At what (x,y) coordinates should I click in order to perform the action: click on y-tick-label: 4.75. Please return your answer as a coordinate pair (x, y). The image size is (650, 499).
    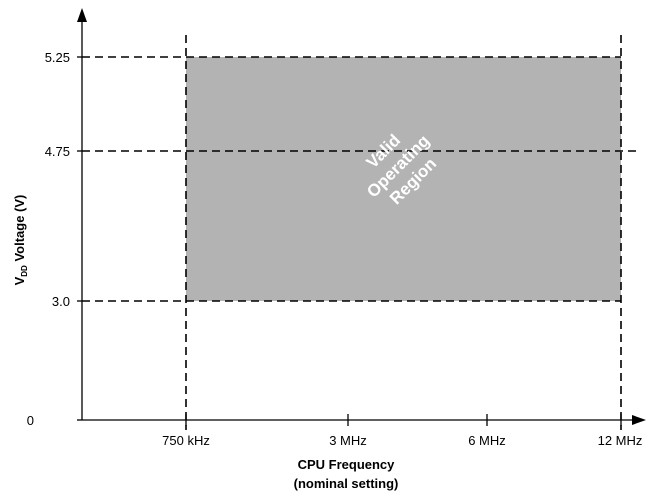
    Looking at the image, I should click on (57, 151).